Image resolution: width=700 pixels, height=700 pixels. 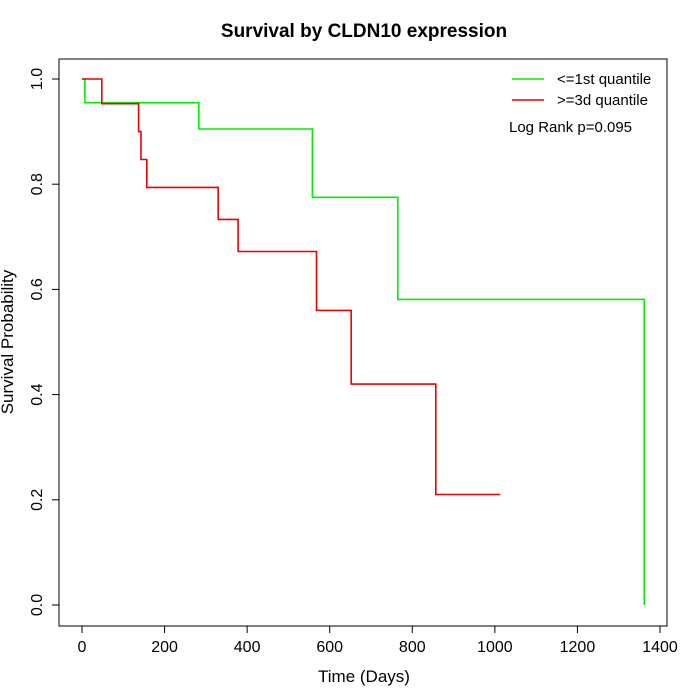 I want to click on y-tick-label: 0.8, so click(x=37, y=184).